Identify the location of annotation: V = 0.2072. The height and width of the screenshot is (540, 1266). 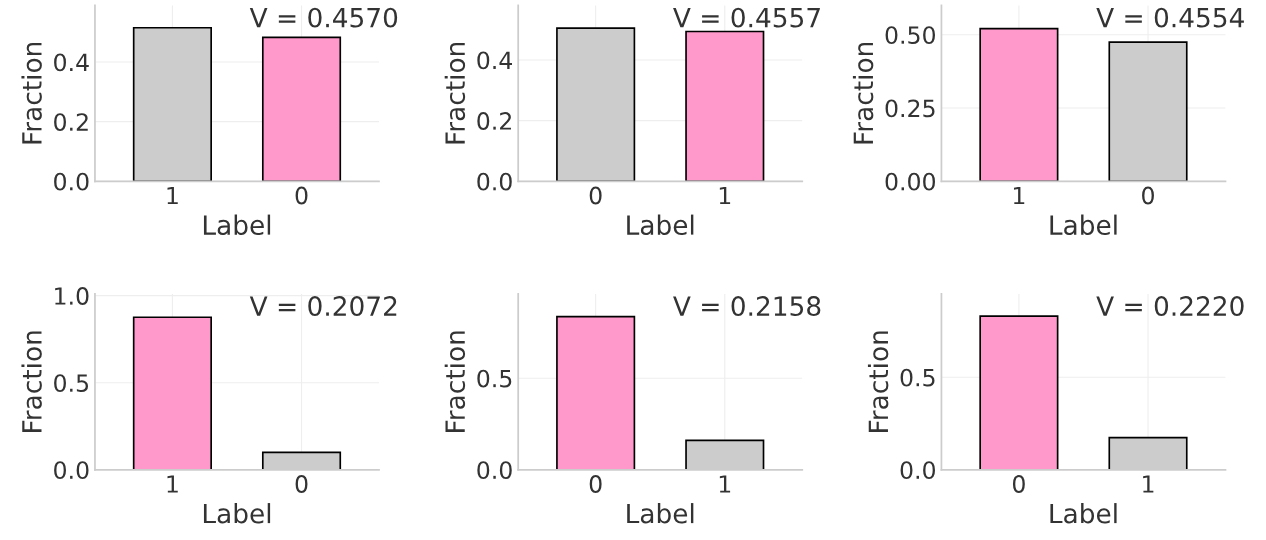
(323, 306).